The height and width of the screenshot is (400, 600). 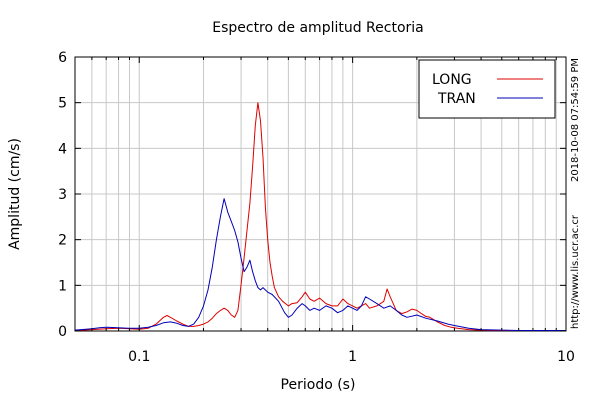 What do you see at coordinates (456, 99) in the screenshot?
I see `legend-label-tran: TRAN` at bounding box center [456, 99].